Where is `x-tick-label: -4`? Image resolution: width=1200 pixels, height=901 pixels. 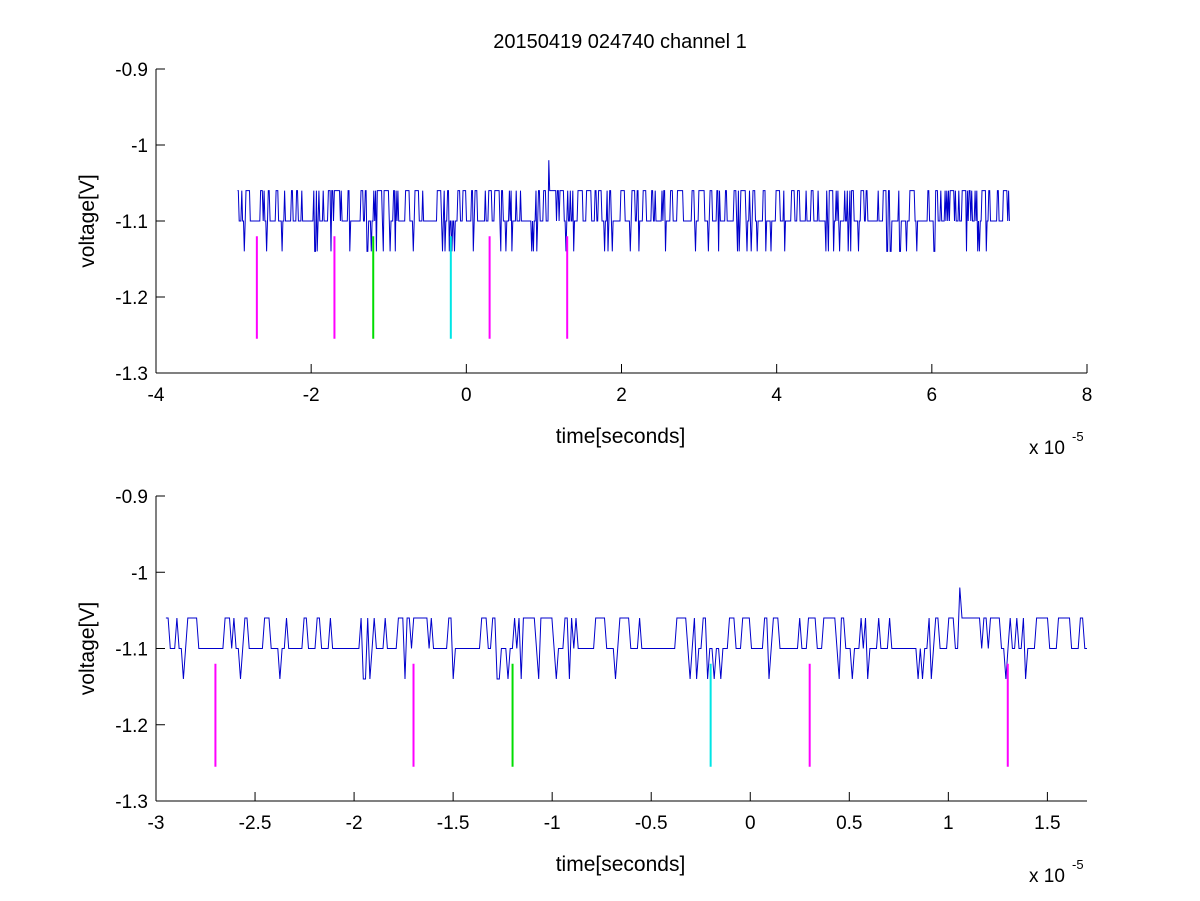
x-tick-label: -4 is located at coordinates (156, 395).